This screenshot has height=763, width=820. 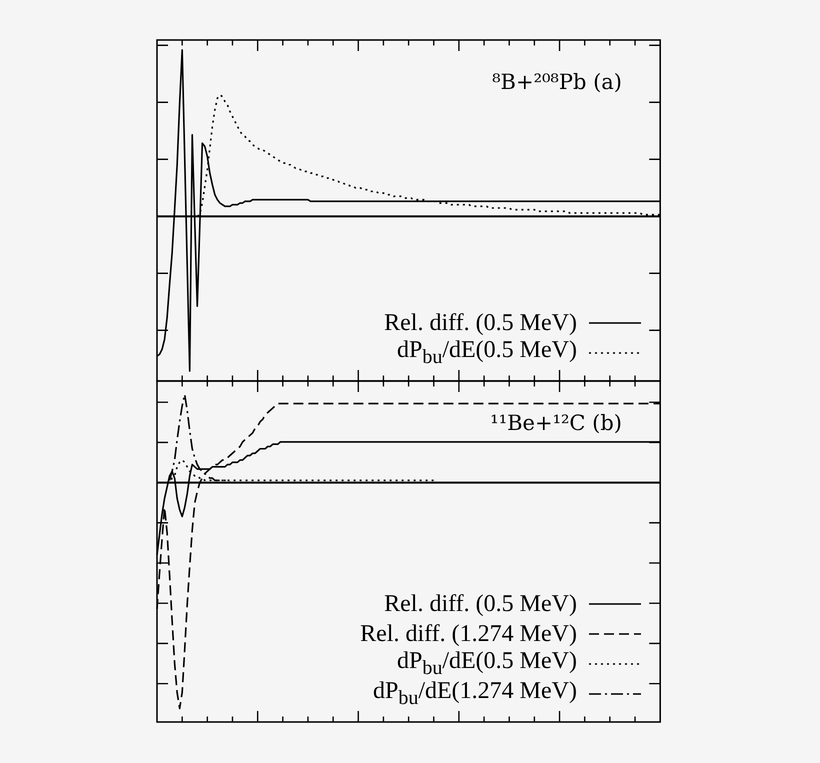 I want to click on text: ⁸B+²⁰⁸Pb (a), so click(x=557, y=82).